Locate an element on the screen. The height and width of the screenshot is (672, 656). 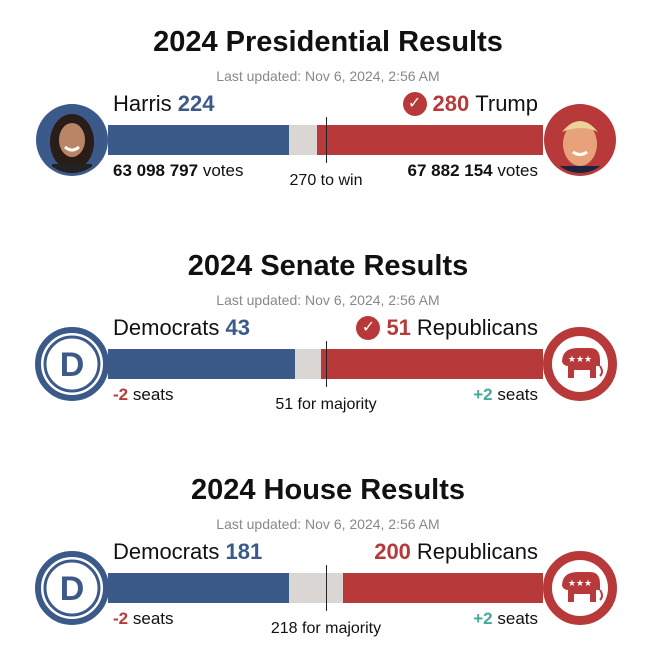
right-count: 280 is located at coordinates (451, 103).